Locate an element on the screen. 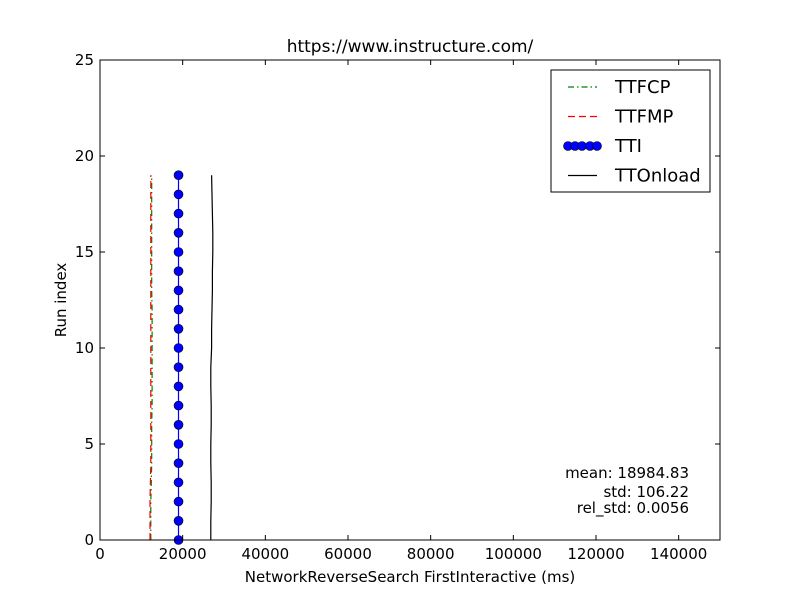 This screenshot has height=600, width=800. stats-rel-std: rel_std: 0.0056 is located at coordinates (633, 508).